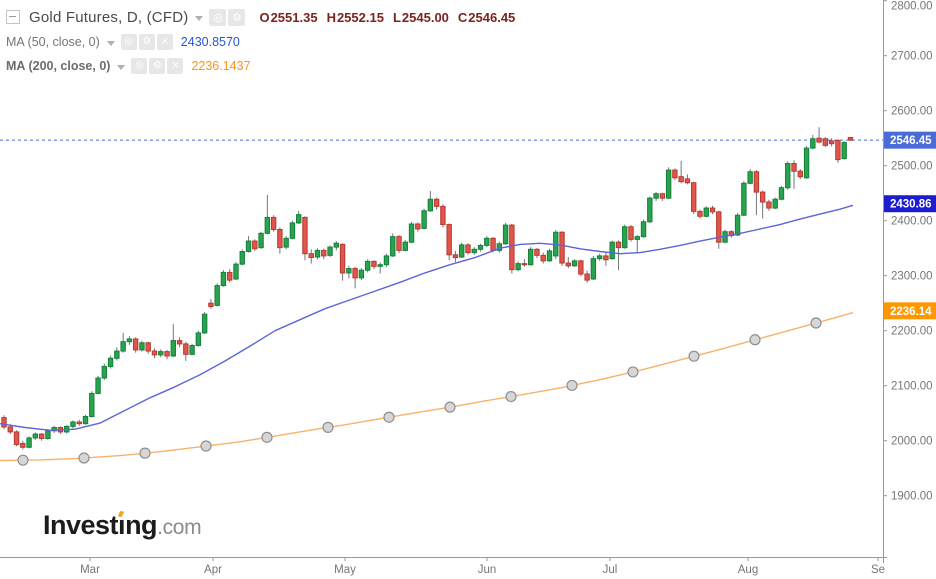 The width and height of the screenshot is (936, 579). Describe the element at coordinates (53, 42) in the screenshot. I see `ma50-label: MA (50, close, 0)` at that location.